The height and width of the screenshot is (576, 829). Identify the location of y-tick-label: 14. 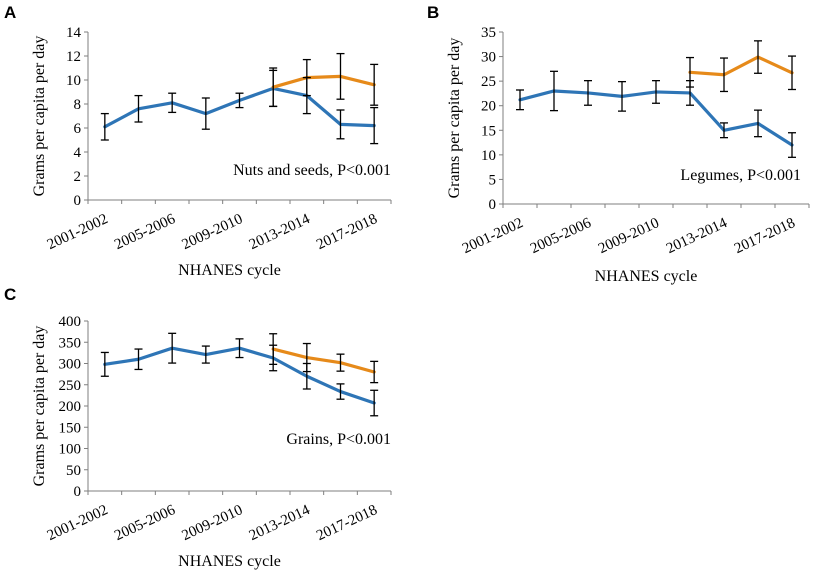
(74, 33).